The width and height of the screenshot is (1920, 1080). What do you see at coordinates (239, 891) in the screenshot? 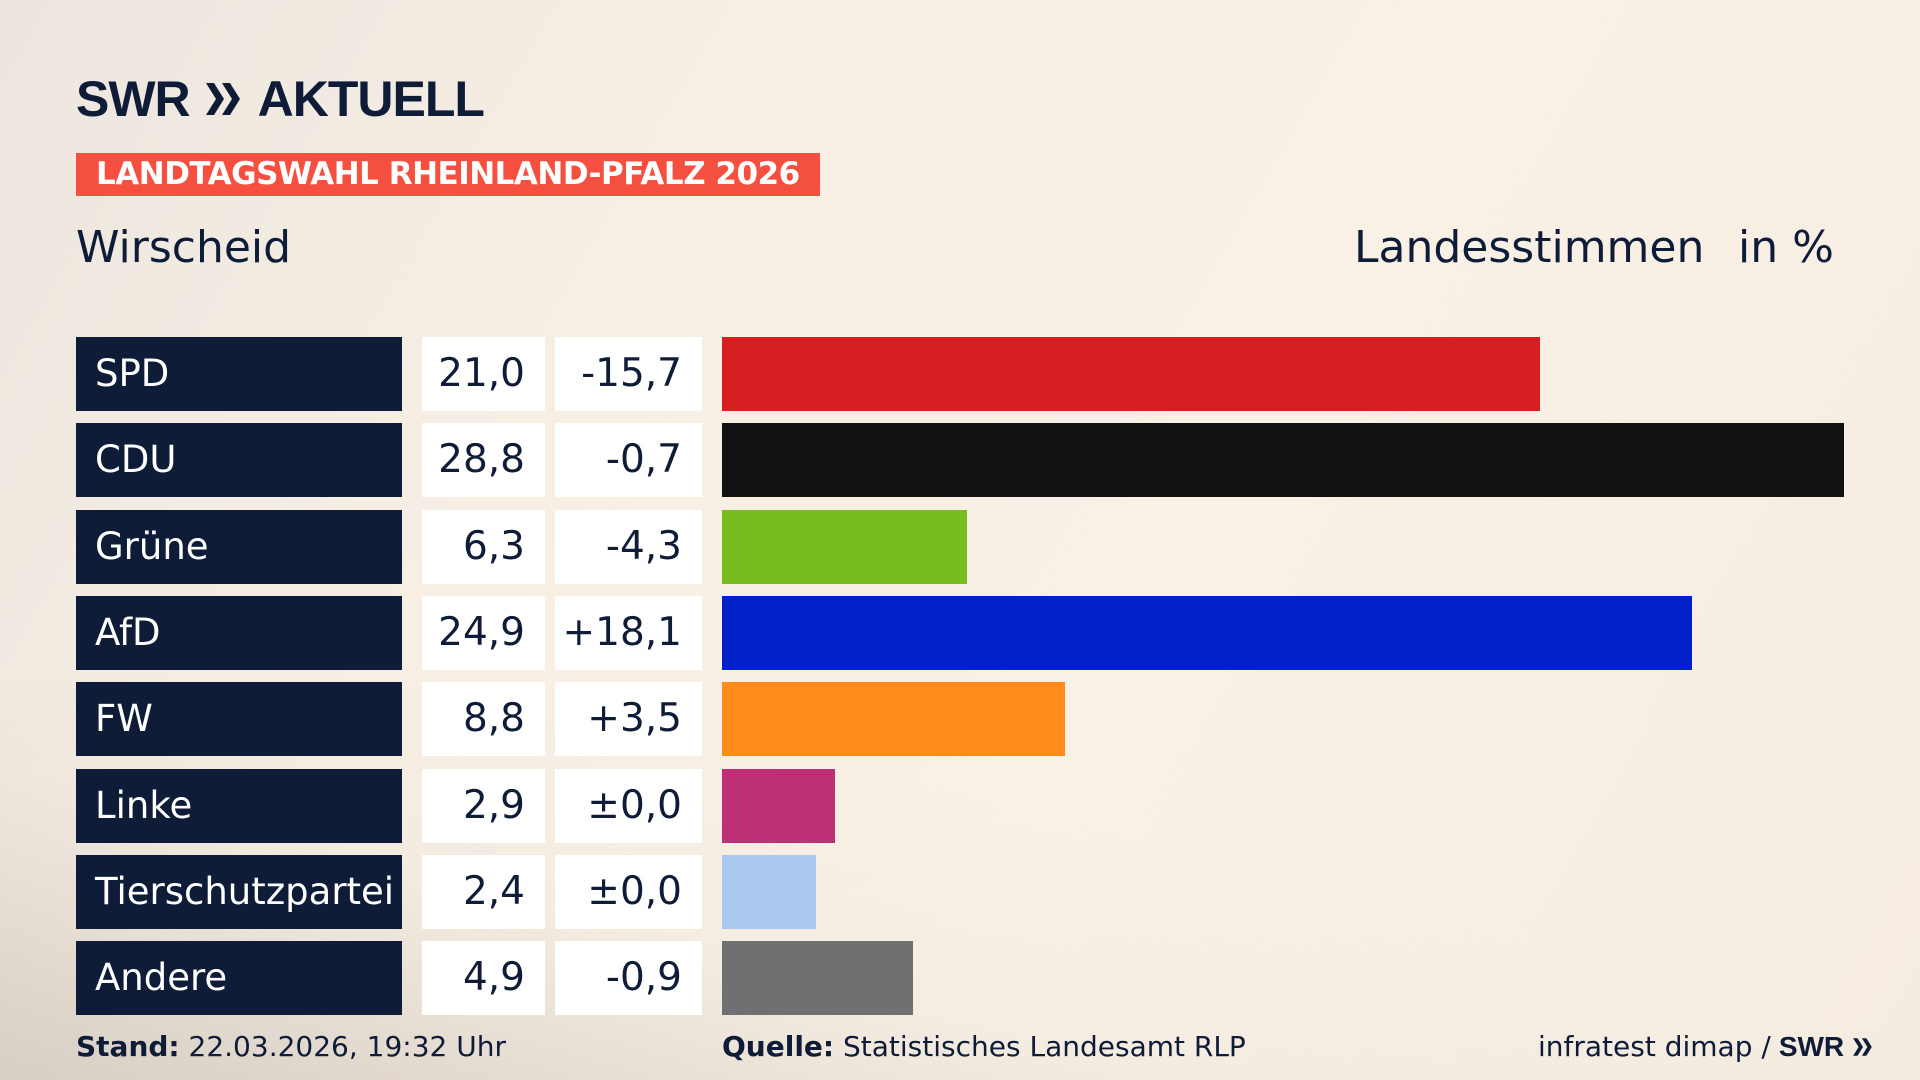
I see `party-label: Tierschutzpartei` at bounding box center [239, 891].